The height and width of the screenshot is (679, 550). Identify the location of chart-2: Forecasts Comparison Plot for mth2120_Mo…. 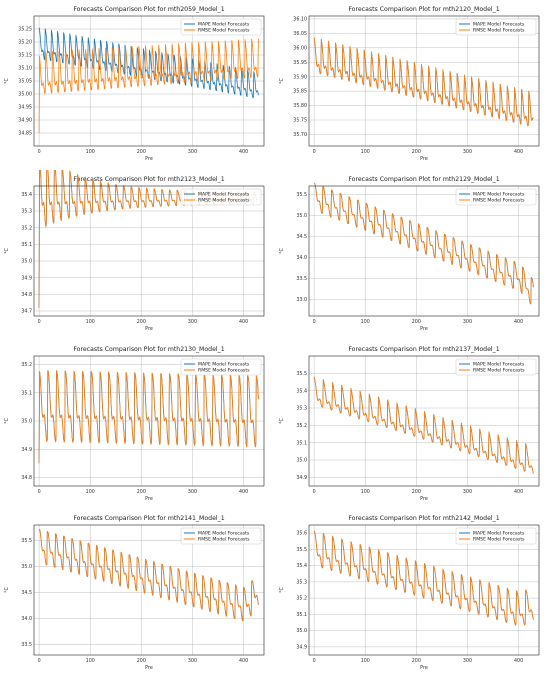
(409, 84).